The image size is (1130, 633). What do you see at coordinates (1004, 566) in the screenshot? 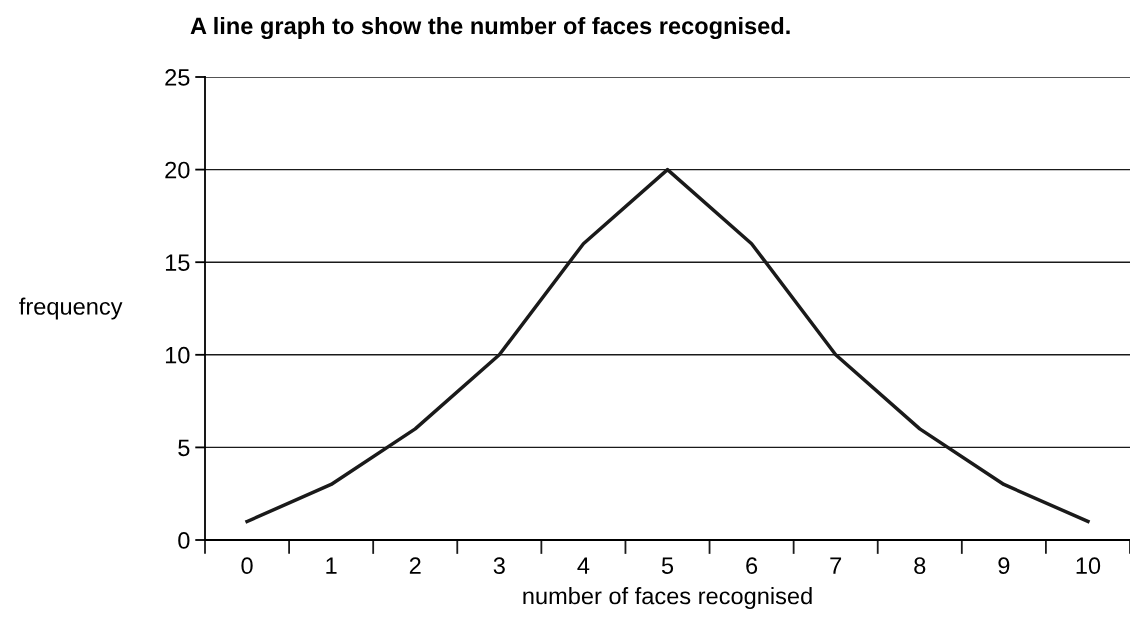
I see `x-tick-label: 9` at bounding box center [1004, 566].